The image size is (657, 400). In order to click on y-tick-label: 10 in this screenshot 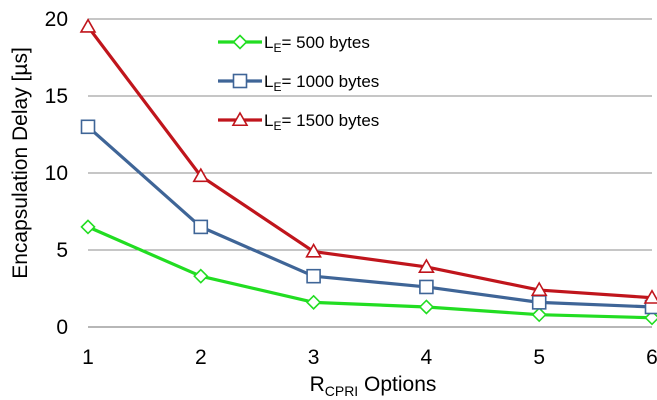, I will do `click(56, 173)`.